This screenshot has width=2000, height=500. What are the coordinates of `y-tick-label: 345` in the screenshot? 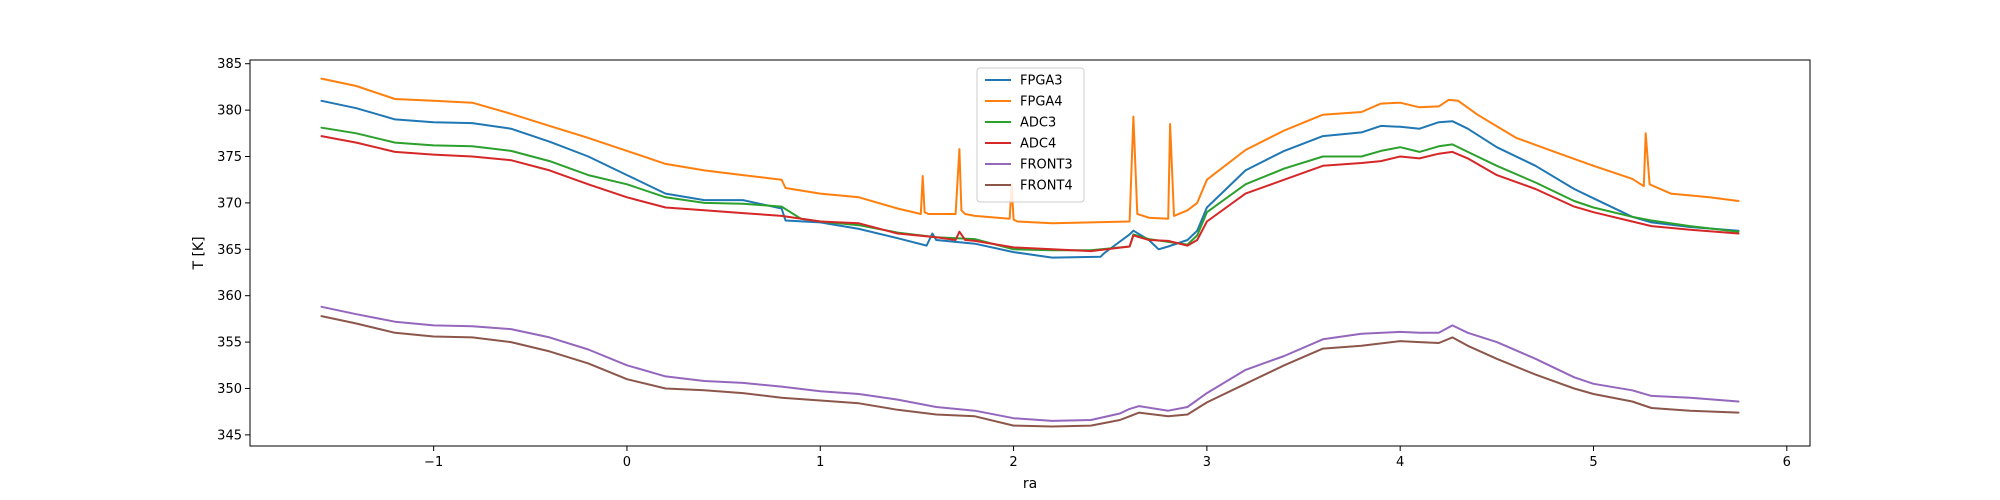 It's located at (229, 435).